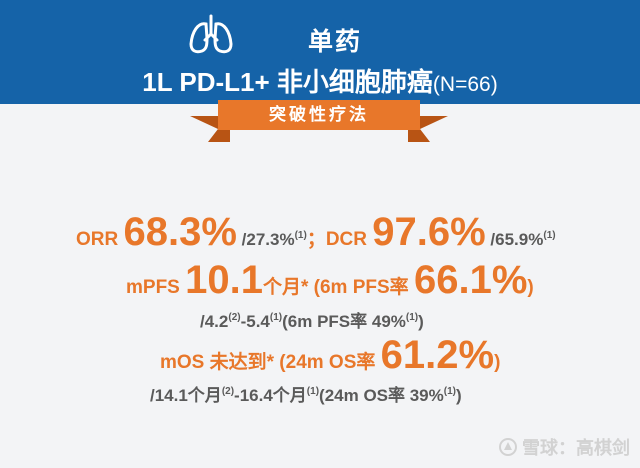  Describe the element at coordinates (156, 287) in the screenshot. I see `mpfs-label: mPFS` at that location.